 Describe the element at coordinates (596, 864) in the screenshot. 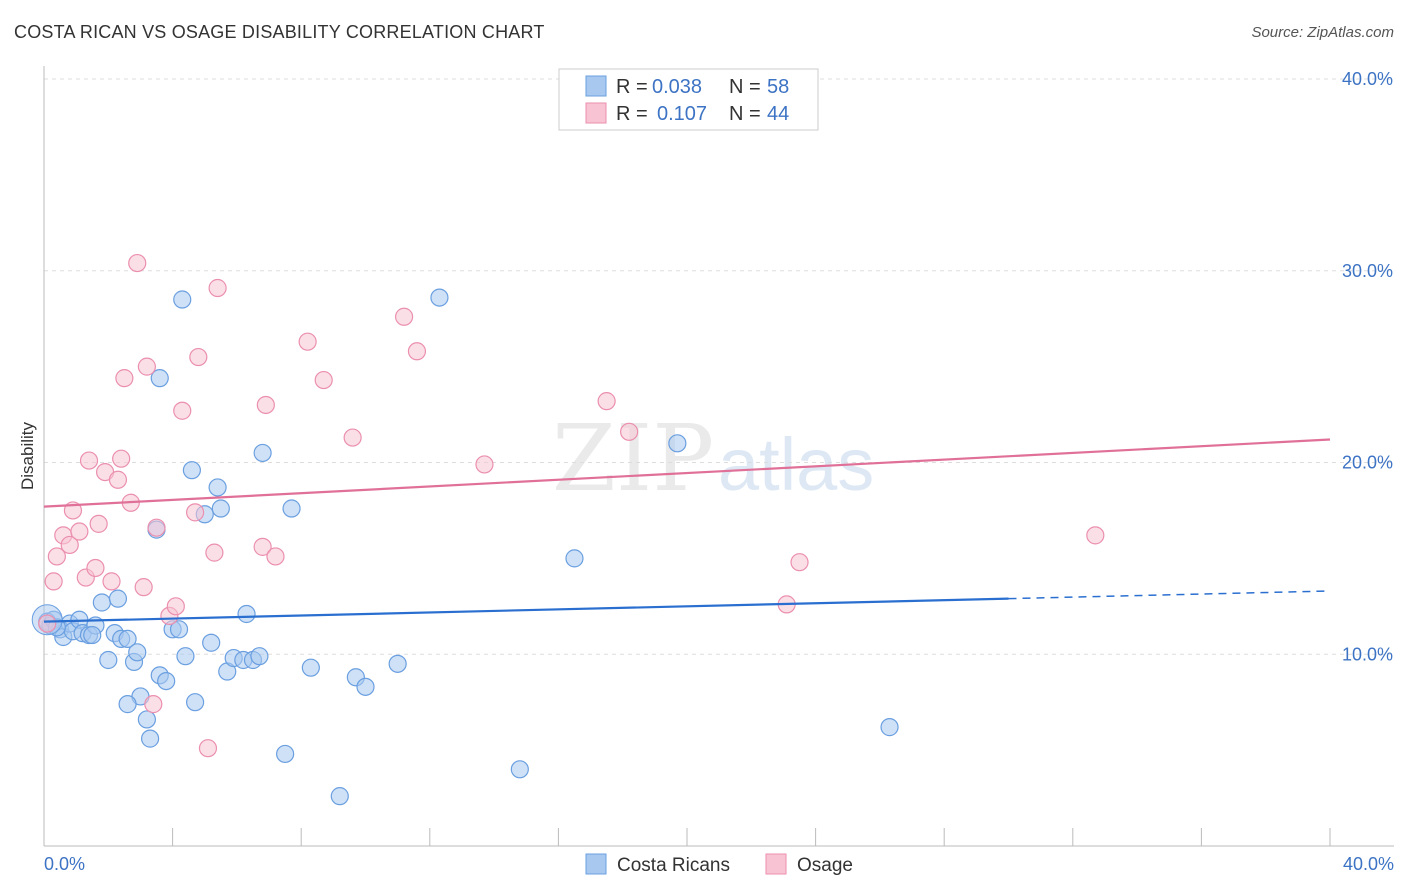

I see `bottom-legend-swatch-costa-ricans` at that location.